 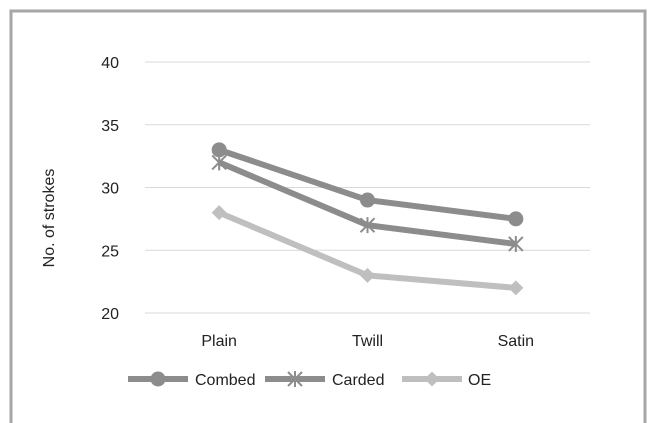 I want to click on legend-item-oe: OE, so click(x=446, y=380).